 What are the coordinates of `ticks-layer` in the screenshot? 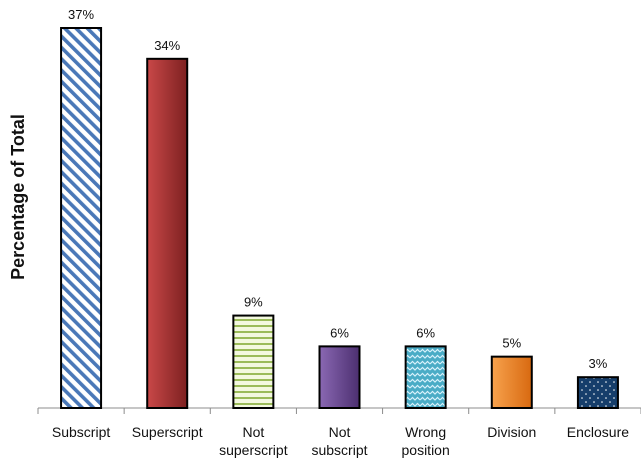 It's located at (339, 411).